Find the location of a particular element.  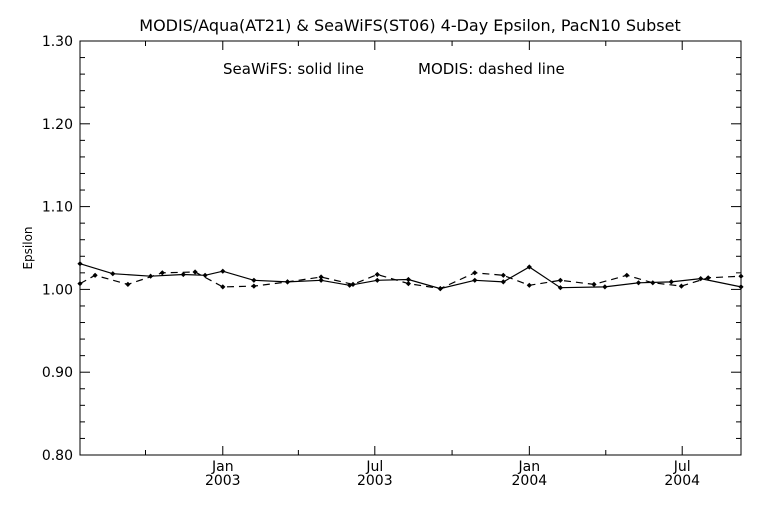

seawifs-line is located at coordinates (410, 276).